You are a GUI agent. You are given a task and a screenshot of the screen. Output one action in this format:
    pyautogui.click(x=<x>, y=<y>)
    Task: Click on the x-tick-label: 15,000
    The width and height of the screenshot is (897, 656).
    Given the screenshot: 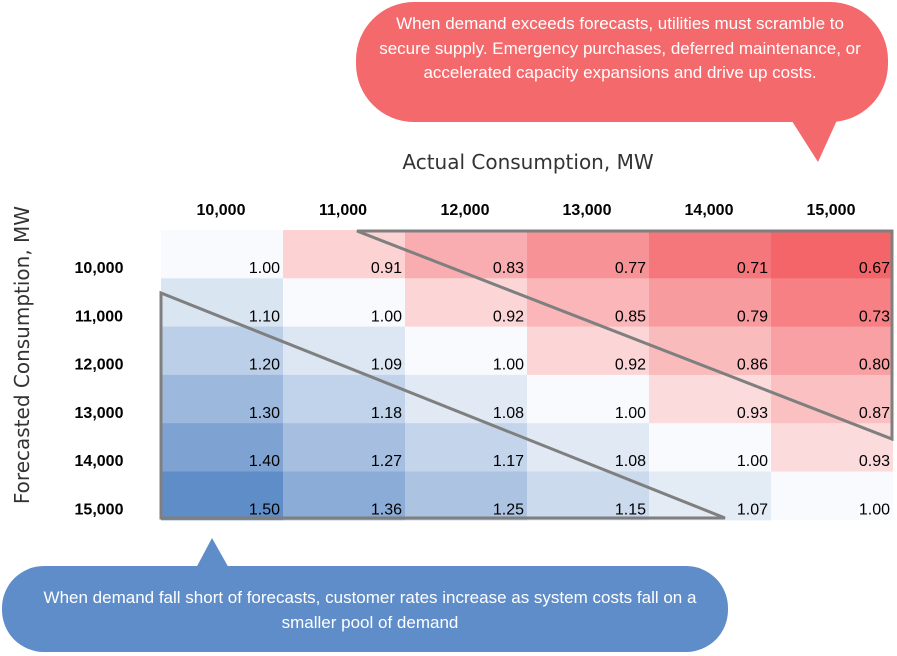 What is the action you would take?
    pyautogui.click(x=831, y=210)
    